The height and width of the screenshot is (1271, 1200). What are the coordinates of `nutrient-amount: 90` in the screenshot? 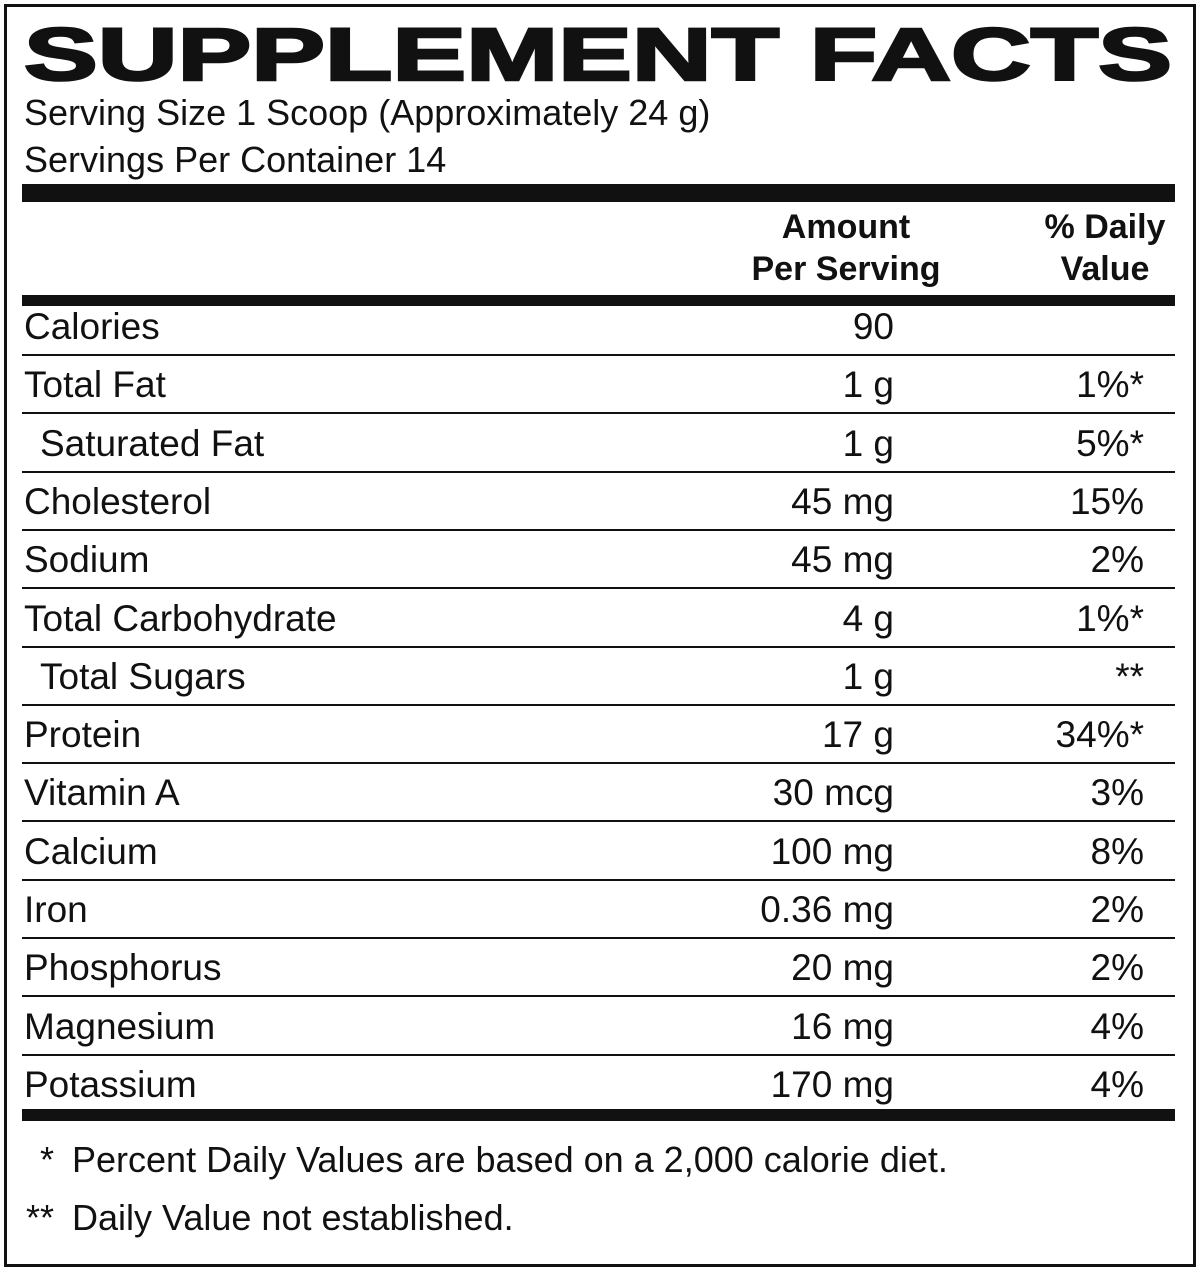 It's located at (873, 326).